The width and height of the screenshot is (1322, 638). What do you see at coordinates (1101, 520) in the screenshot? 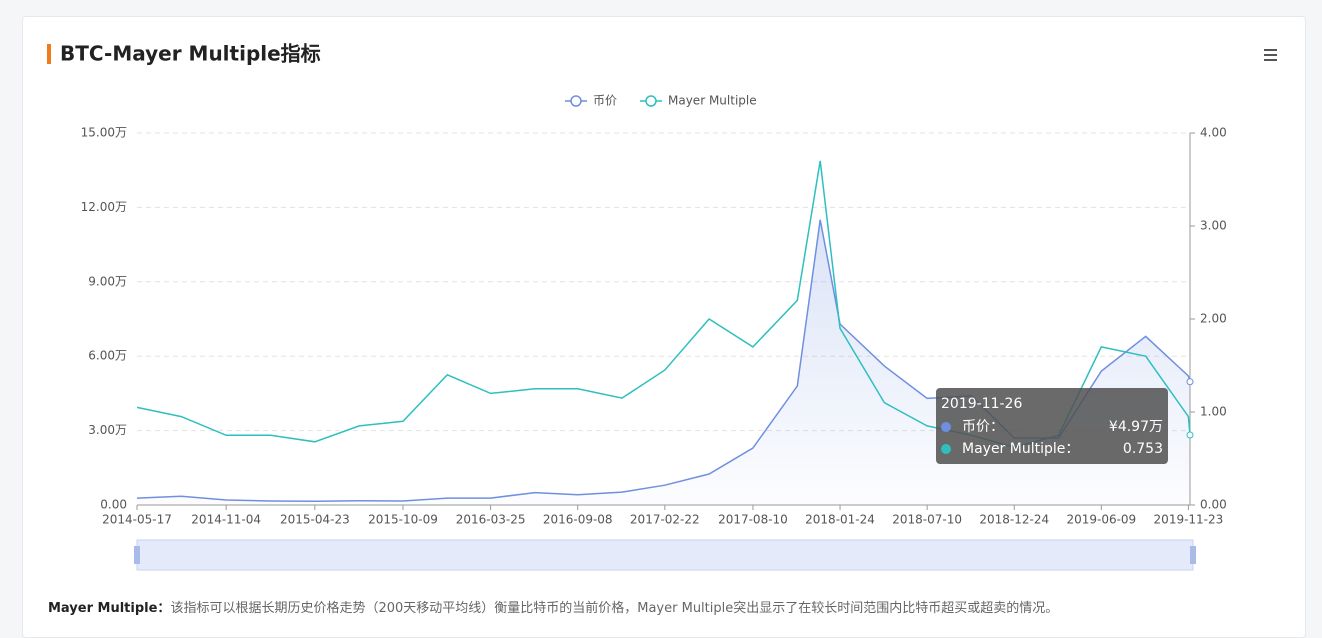
I see `x-tick-label: 2019-06-09` at bounding box center [1101, 520].